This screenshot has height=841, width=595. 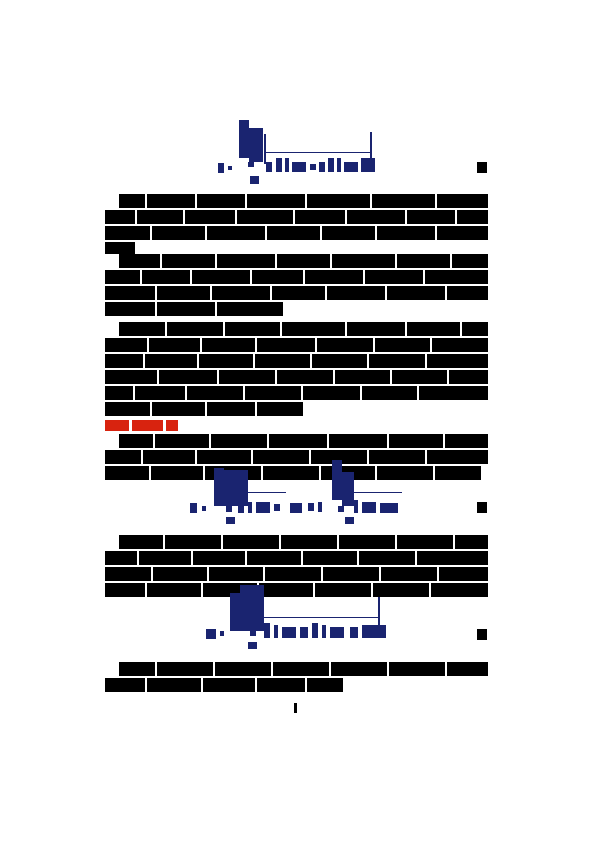 I want to click on equation-3-number, so click(x=482, y=634).